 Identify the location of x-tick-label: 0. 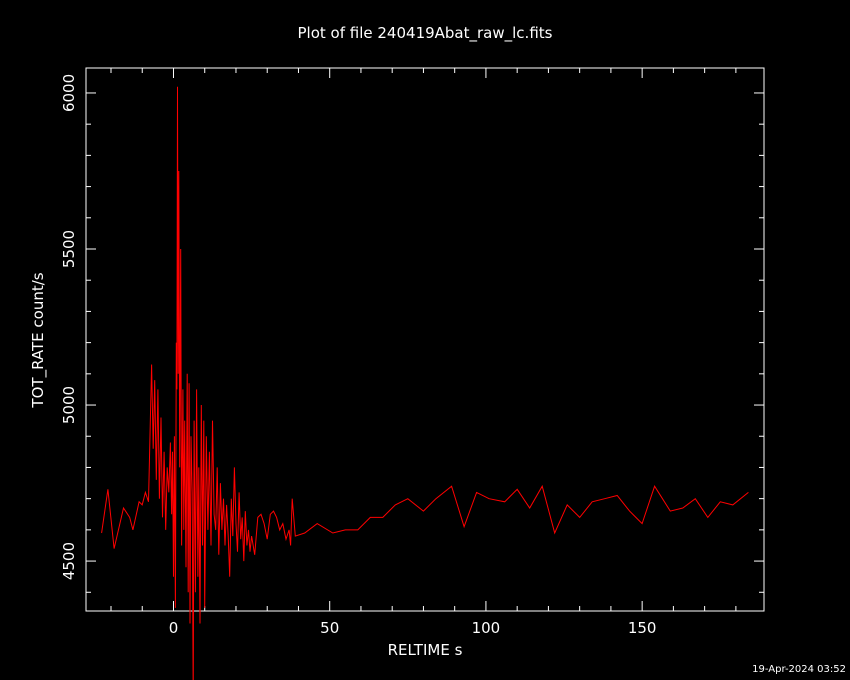
(174, 628).